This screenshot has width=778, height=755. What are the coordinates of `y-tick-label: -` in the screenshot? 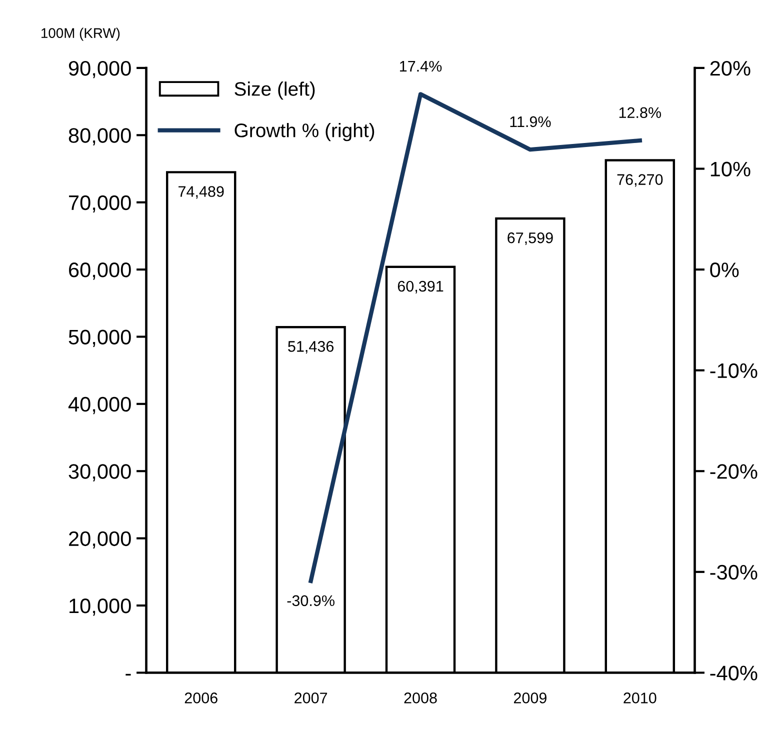 It's located at (128, 675).